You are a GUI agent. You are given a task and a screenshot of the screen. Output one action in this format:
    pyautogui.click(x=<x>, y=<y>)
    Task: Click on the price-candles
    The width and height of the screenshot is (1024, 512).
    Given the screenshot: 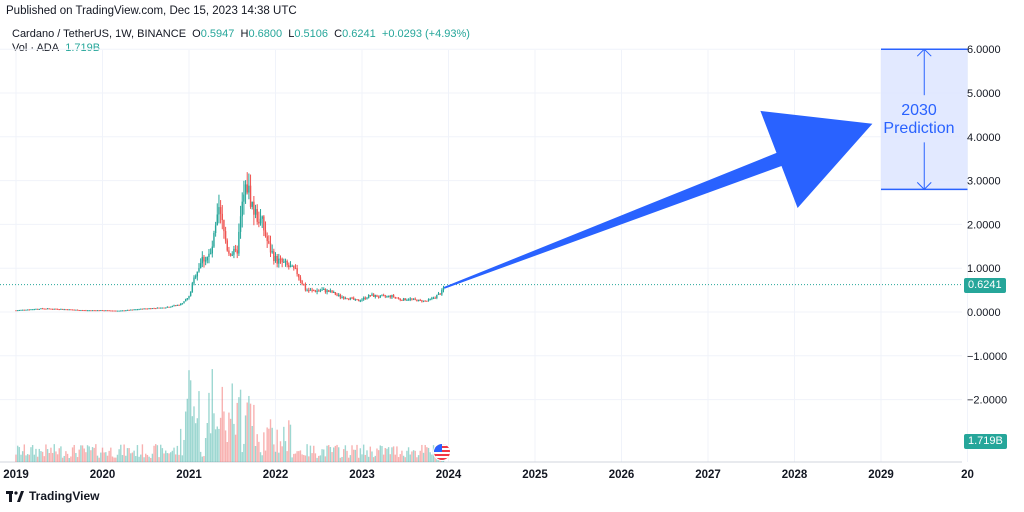 What is the action you would take?
    pyautogui.click(x=230, y=242)
    